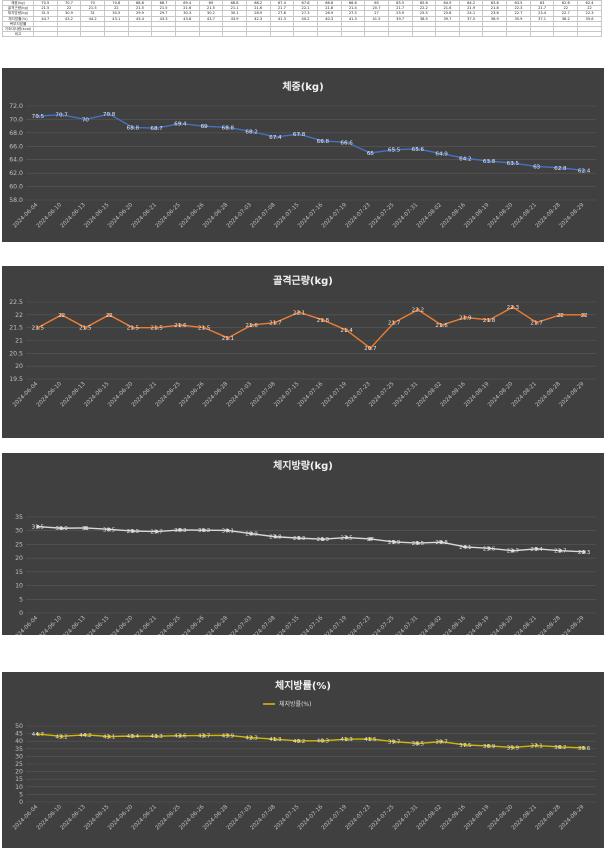  What do you see at coordinates (187, 8) in the screenshot?
I see `table-cell: 21.6` at bounding box center [187, 8].